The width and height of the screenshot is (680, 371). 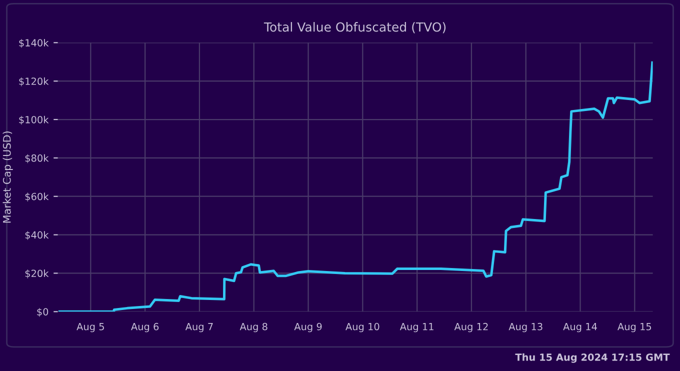 I want to click on y-tick-label: $120k, so click(x=34, y=81).